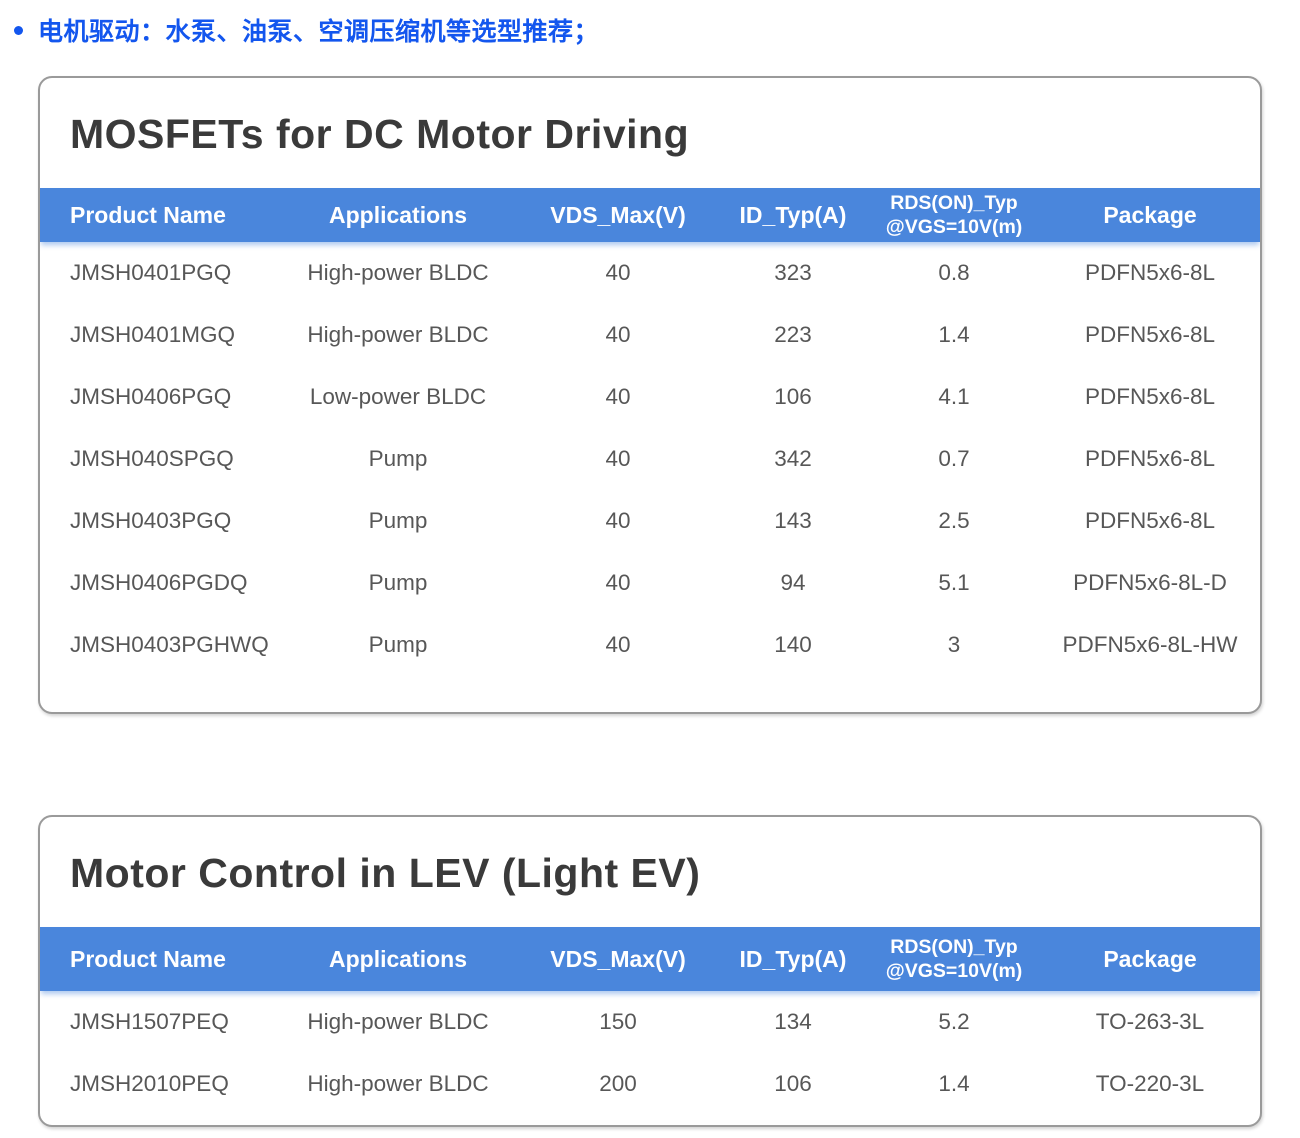 The height and width of the screenshot is (1138, 1300). What do you see at coordinates (151, 396) in the screenshot?
I see `cell-product-name: JMSH0406PGQ` at bounding box center [151, 396].